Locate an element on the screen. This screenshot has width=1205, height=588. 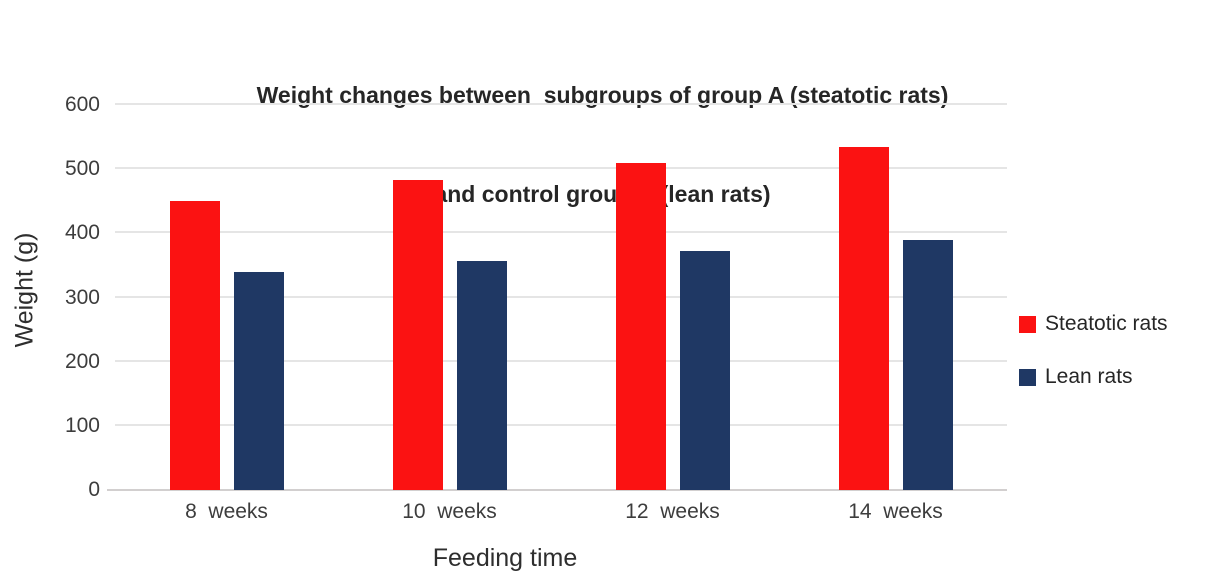
legend-item-steatotic-rats: Steatotic rats is located at coordinates (1093, 324).